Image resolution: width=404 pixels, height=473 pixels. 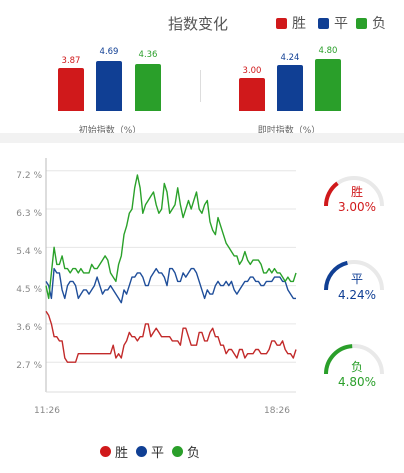 I want to click on legend-dot-loss, so click(x=178, y=451).